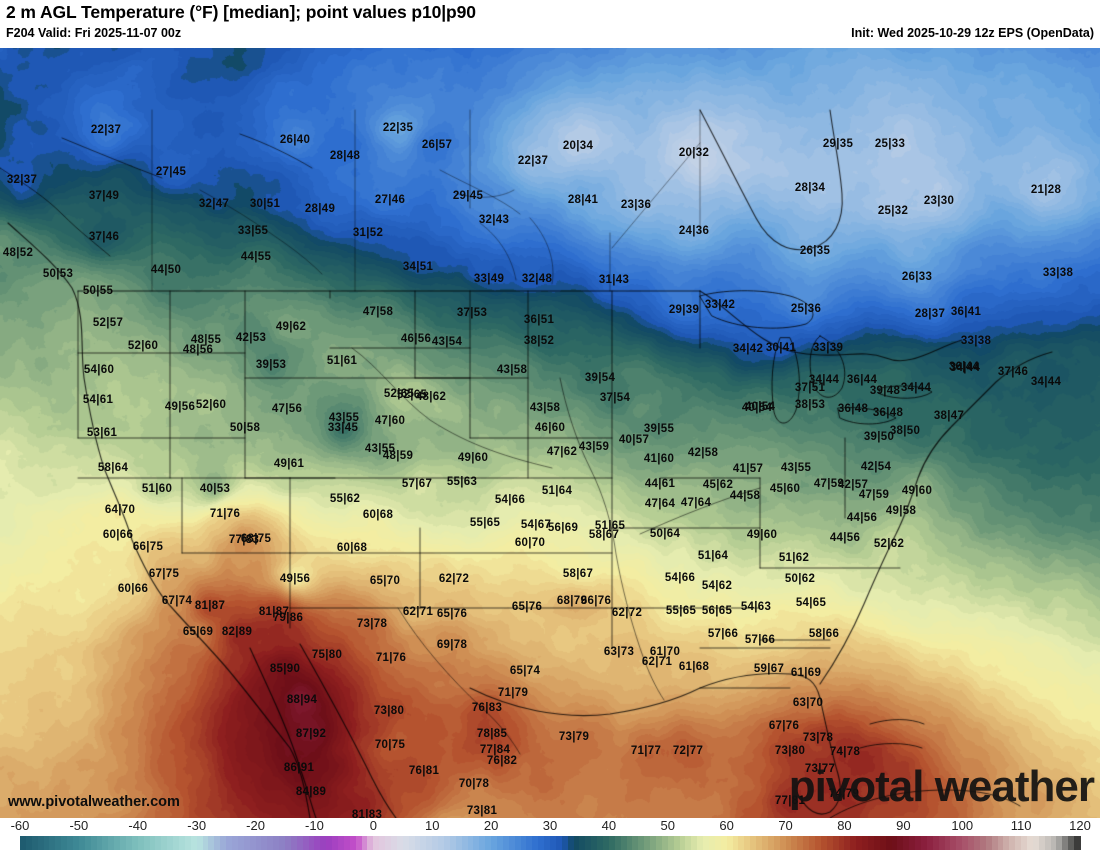 The image size is (1100, 850). What do you see at coordinates (171, 172) in the screenshot?
I see `point-value-label: 27|45` at bounding box center [171, 172].